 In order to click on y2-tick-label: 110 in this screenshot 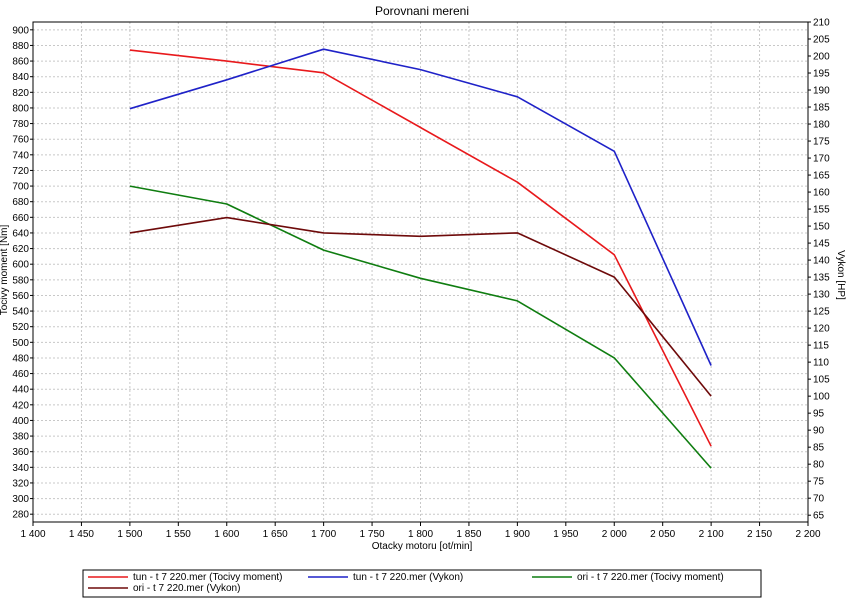, I will do `click(821, 363)`.